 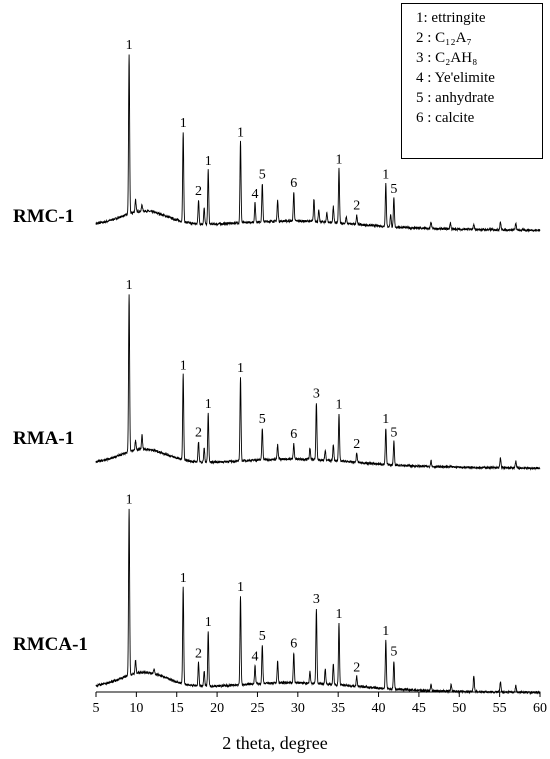 What do you see at coordinates (320, 703) in the screenshot?
I see `x-axis: 5 10 15 20 25 30 35 40 45 50 55 60` at bounding box center [320, 703].